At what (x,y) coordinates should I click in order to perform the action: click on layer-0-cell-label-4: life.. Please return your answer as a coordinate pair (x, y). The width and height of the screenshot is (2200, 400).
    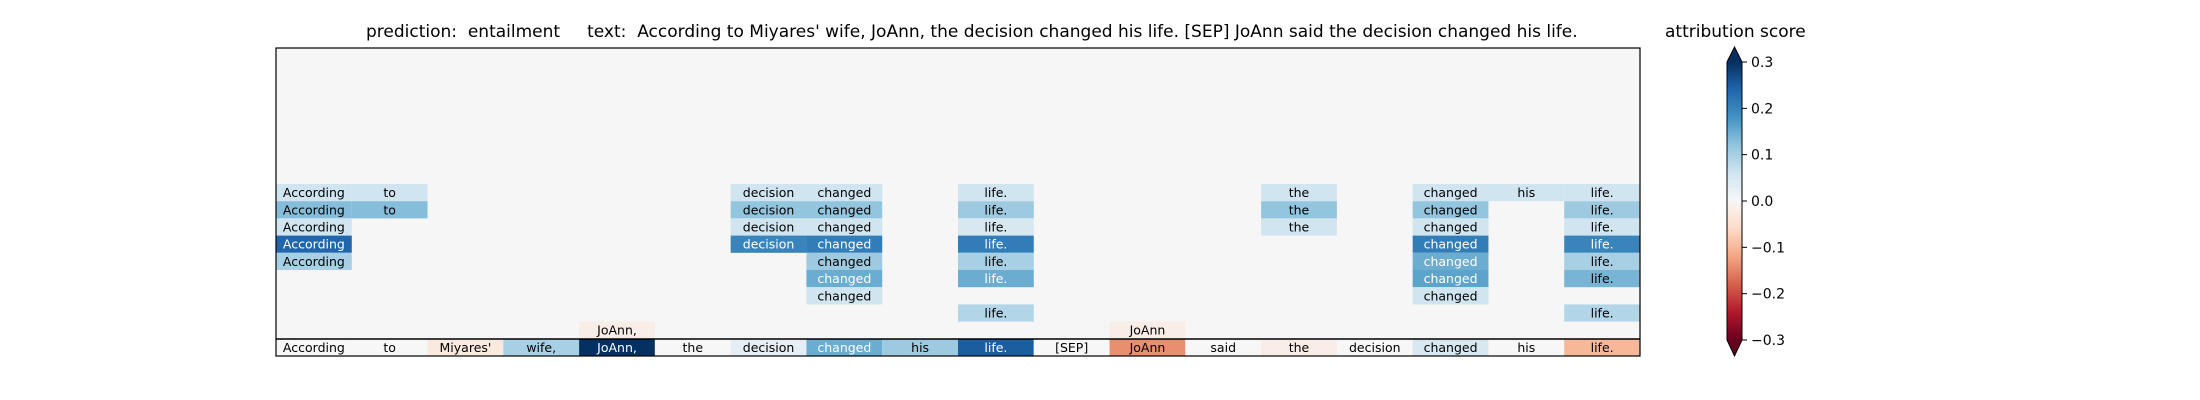
    Looking at the image, I should click on (995, 192).